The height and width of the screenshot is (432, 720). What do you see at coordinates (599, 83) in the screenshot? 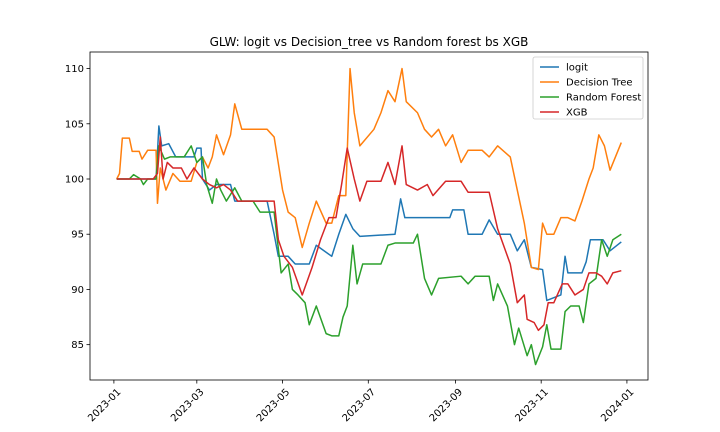
I see `legend-label: Decision Tree` at bounding box center [599, 83].